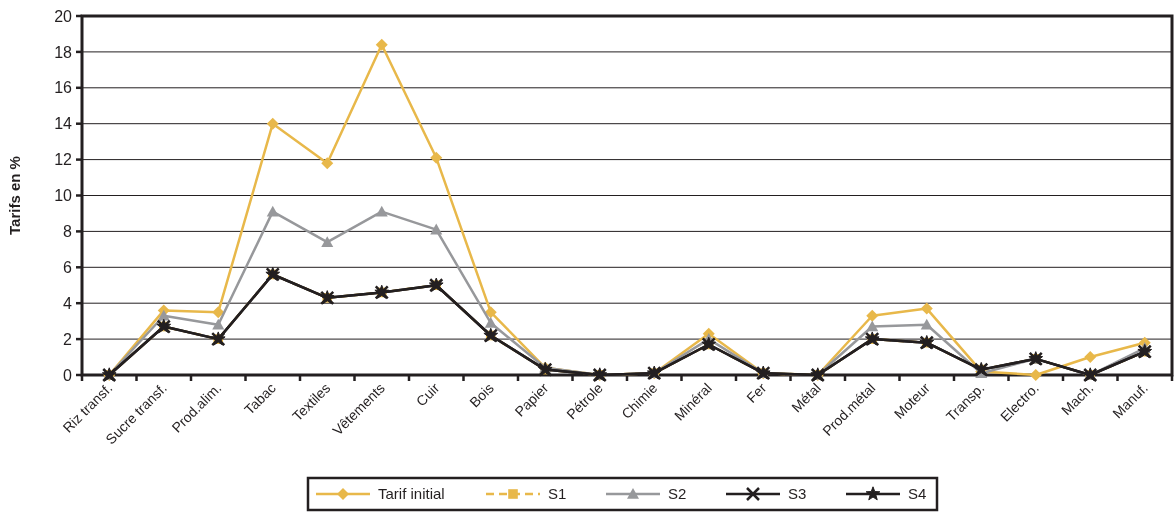 This screenshot has width=1176, height=515. What do you see at coordinates (481, 395) in the screenshot?
I see `x-tick-label: Bois` at bounding box center [481, 395].